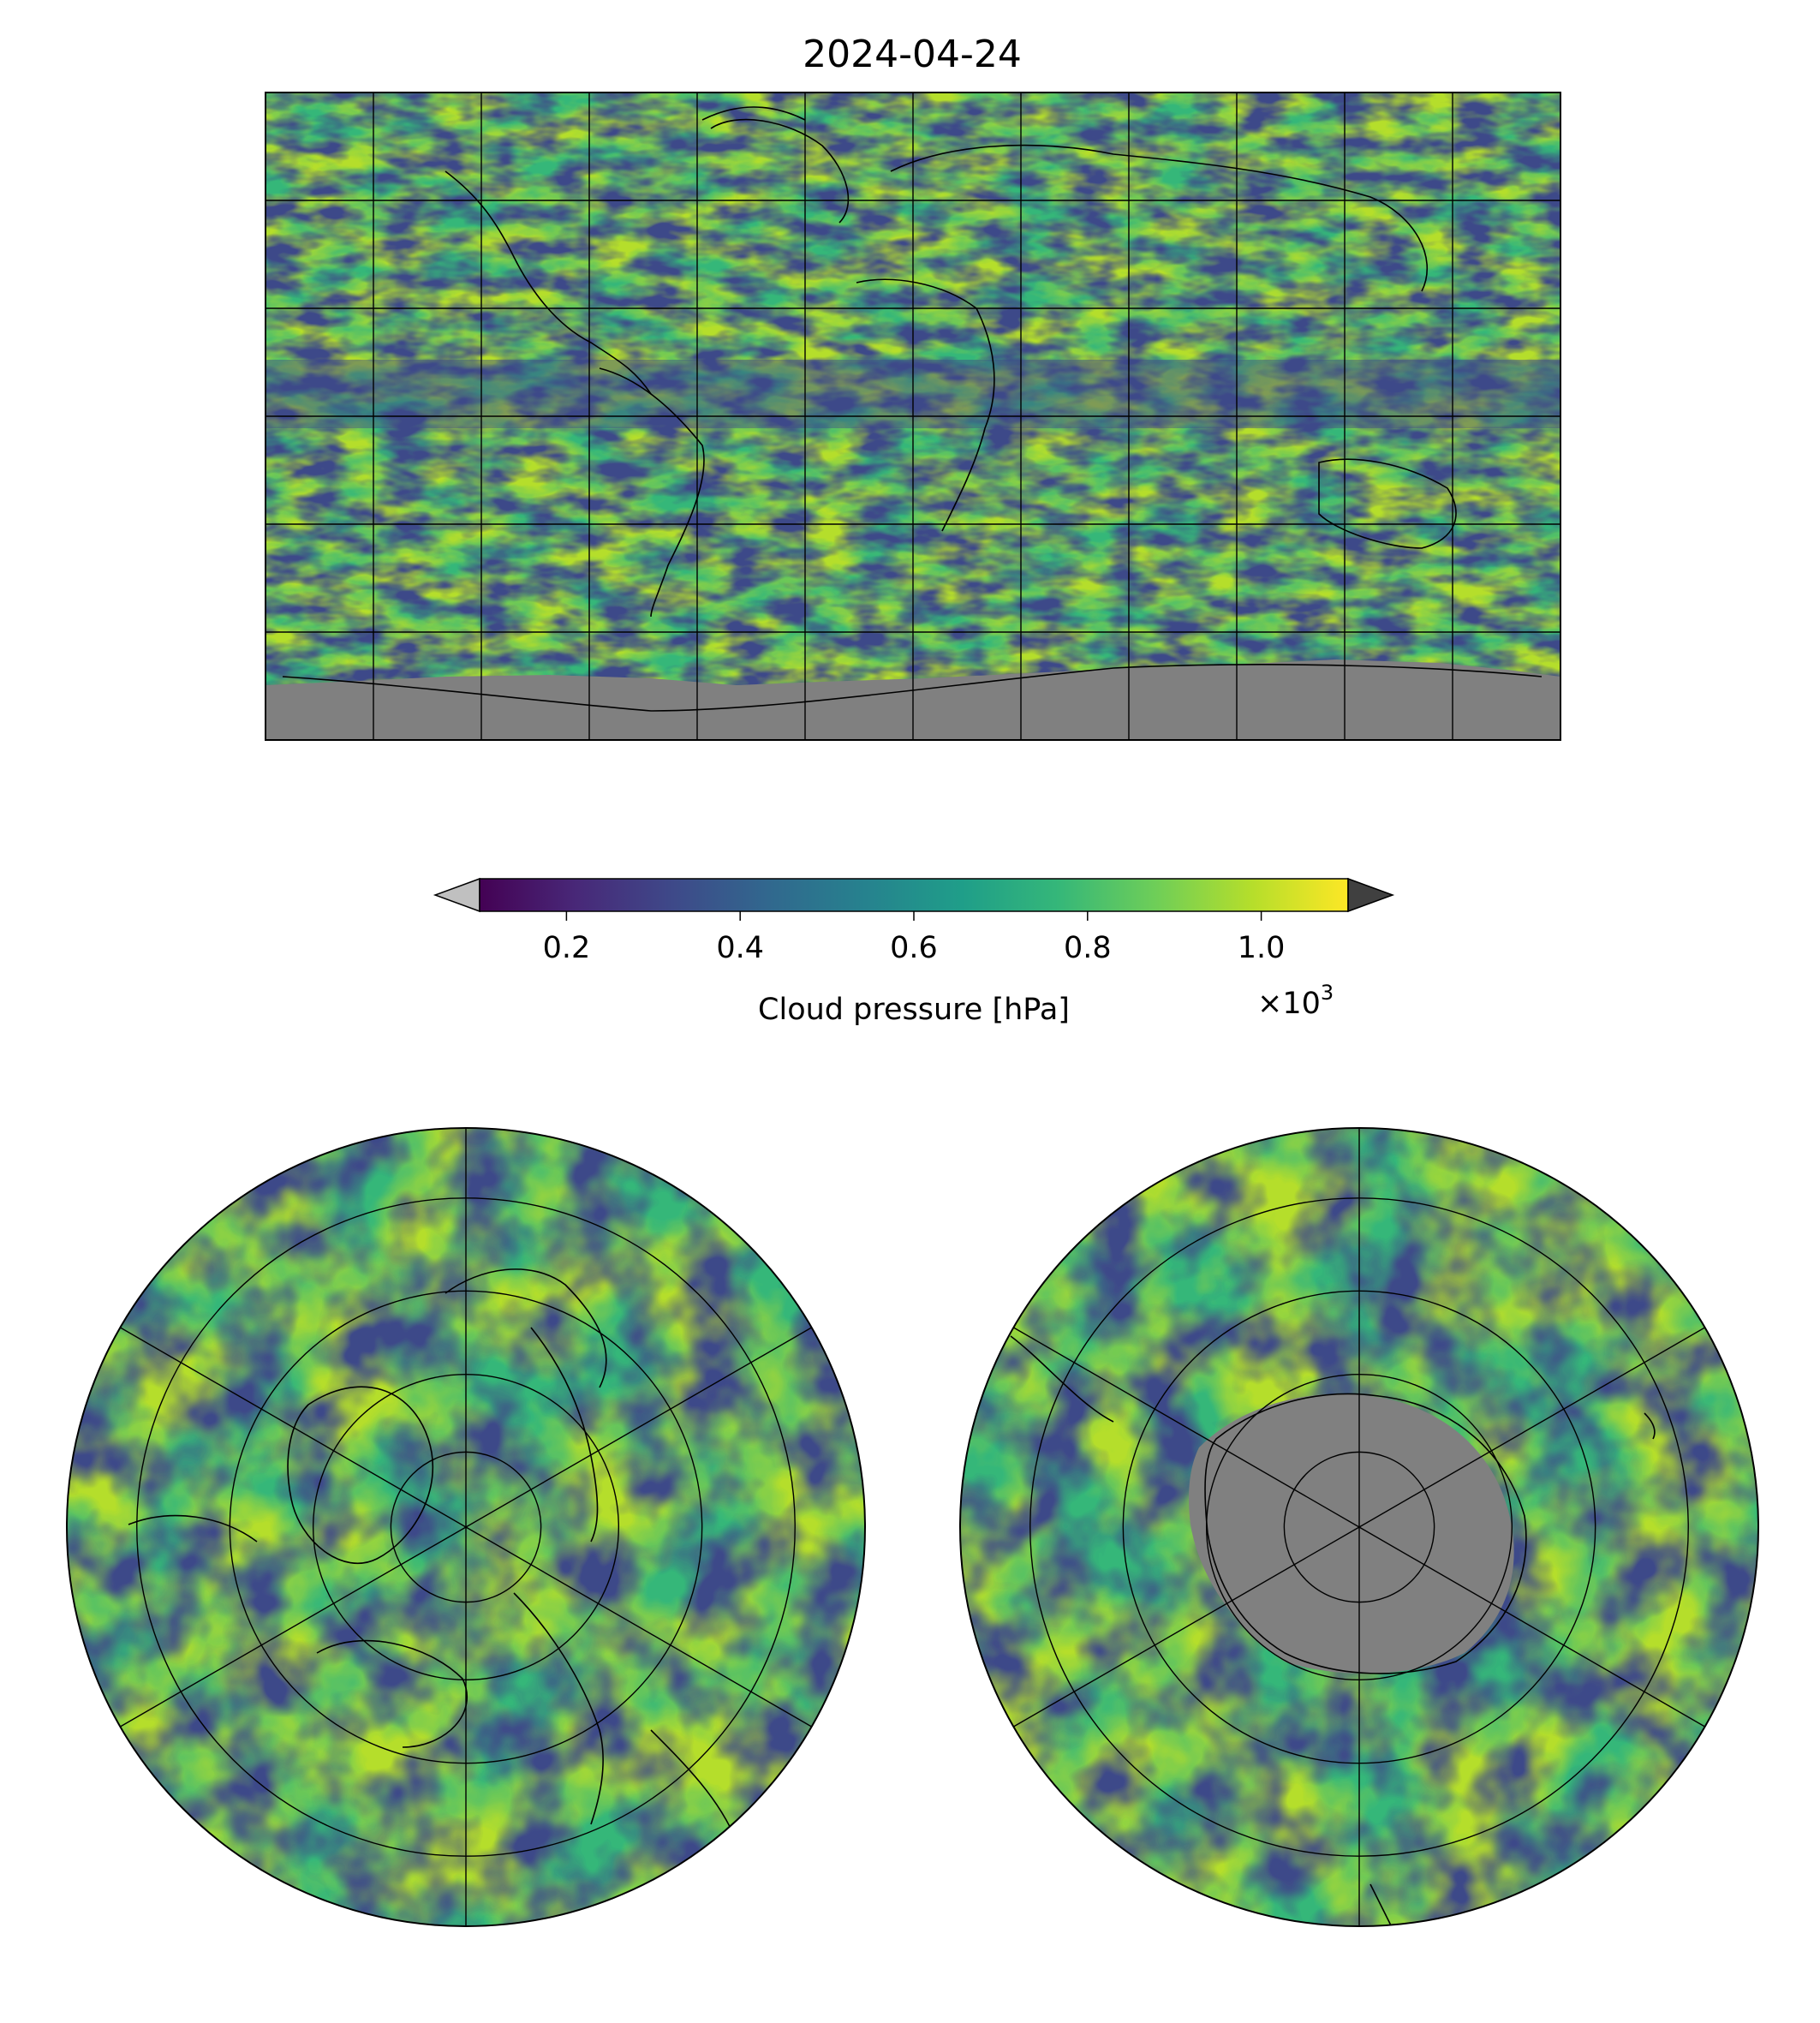  I want to click on colorbar-label: Cloud pressure [hPa], so click(914, 1010).